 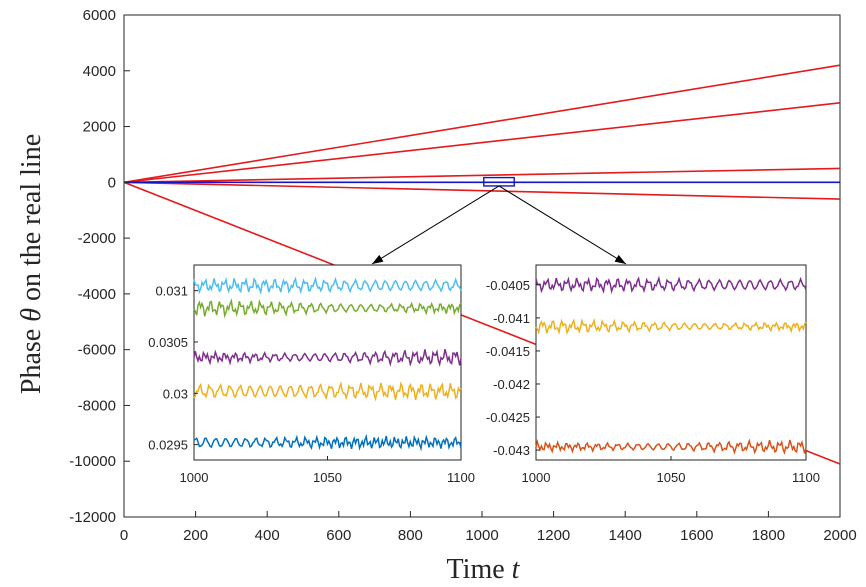 I want to click on inset-right-series-yellow, so click(x=671, y=326).